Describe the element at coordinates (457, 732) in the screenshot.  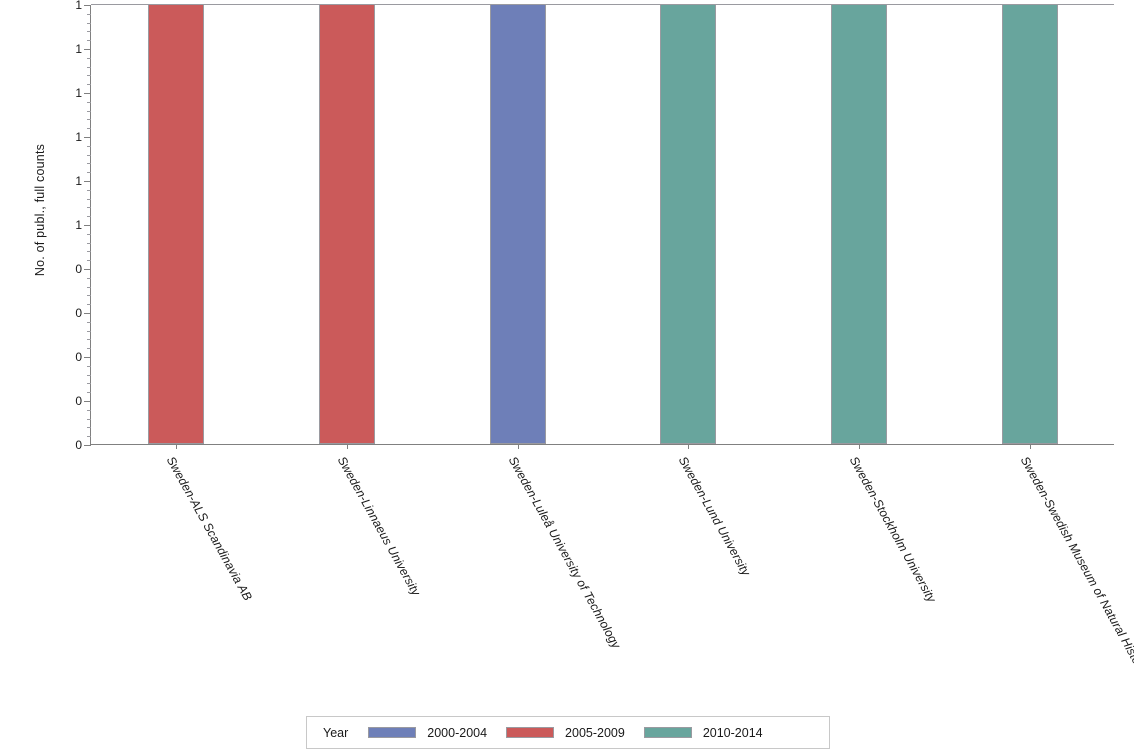
I see `legend-entry-label: 2000-2004` at that location.